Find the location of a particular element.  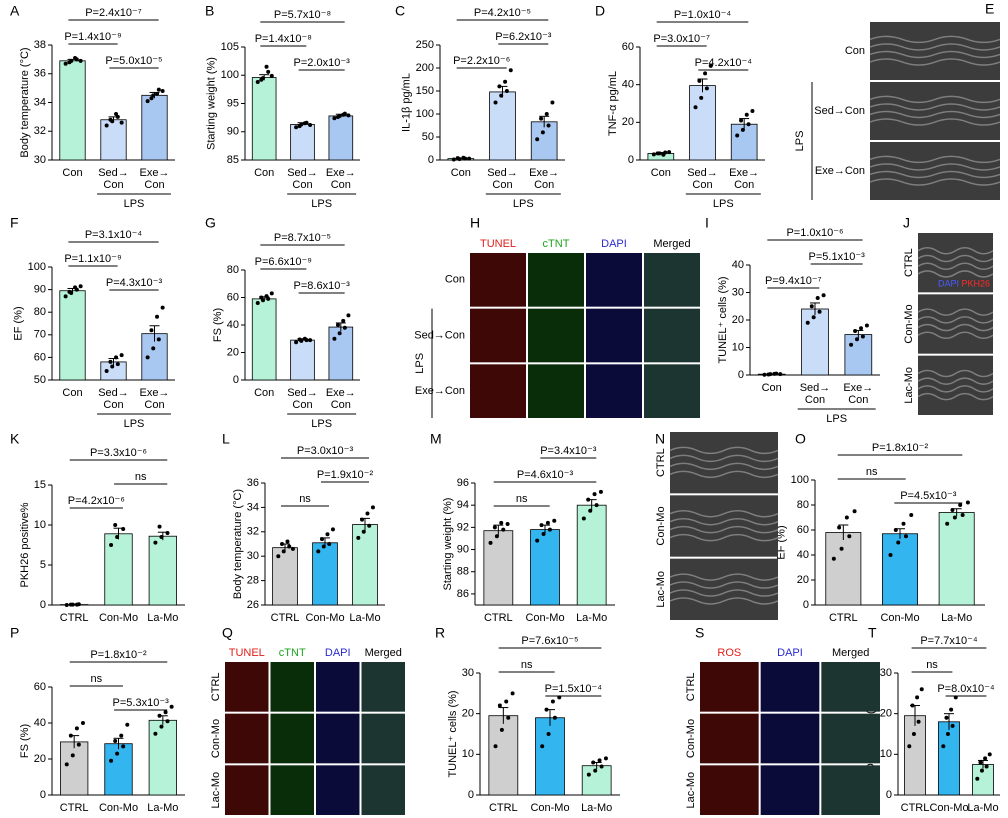

p-value: P=1.8x10⁻² is located at coordinates (118, 655).